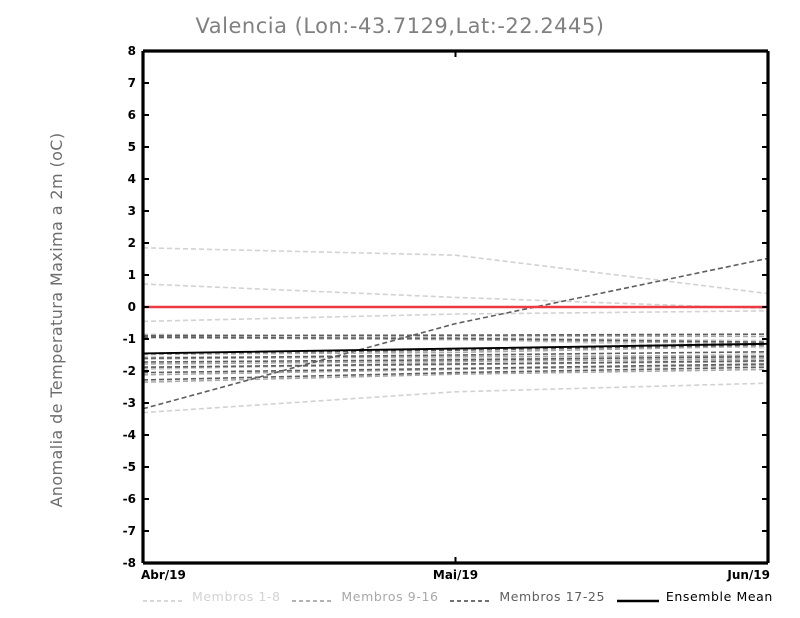 The height and width of the screenshot is (618, 800). I want to click on y-axis-tick-label: 4, so click(131, 179).